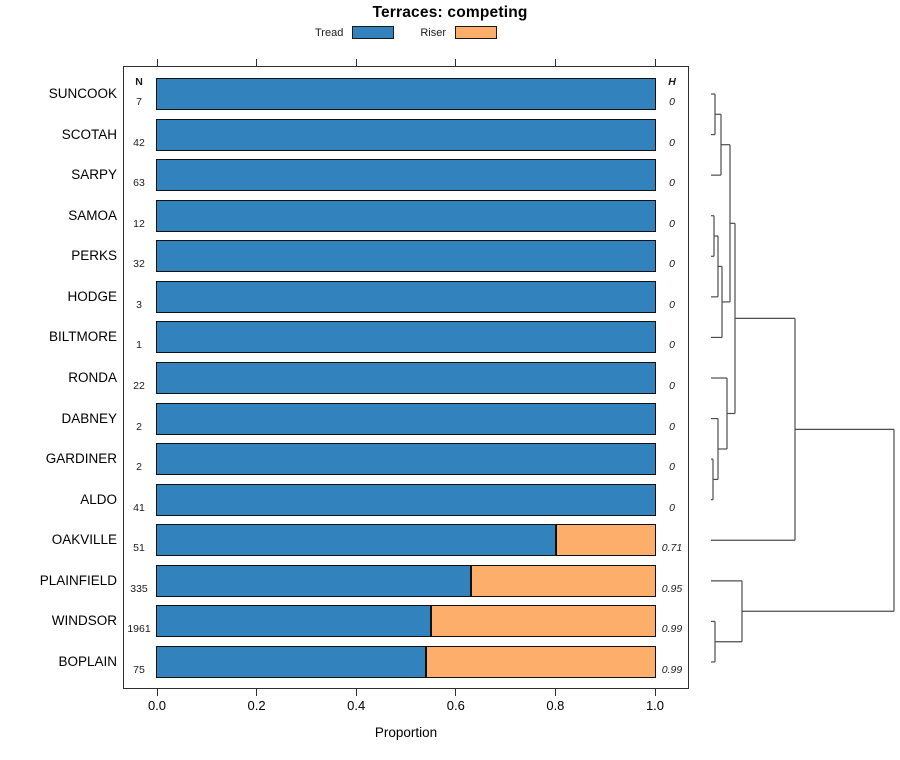 The height and width of the screenshot is (760, 900). What do you see at coordinates (89, 134) in the screenshot?
I see `row-label: SCOTAH` at bounding box center [89, 134].